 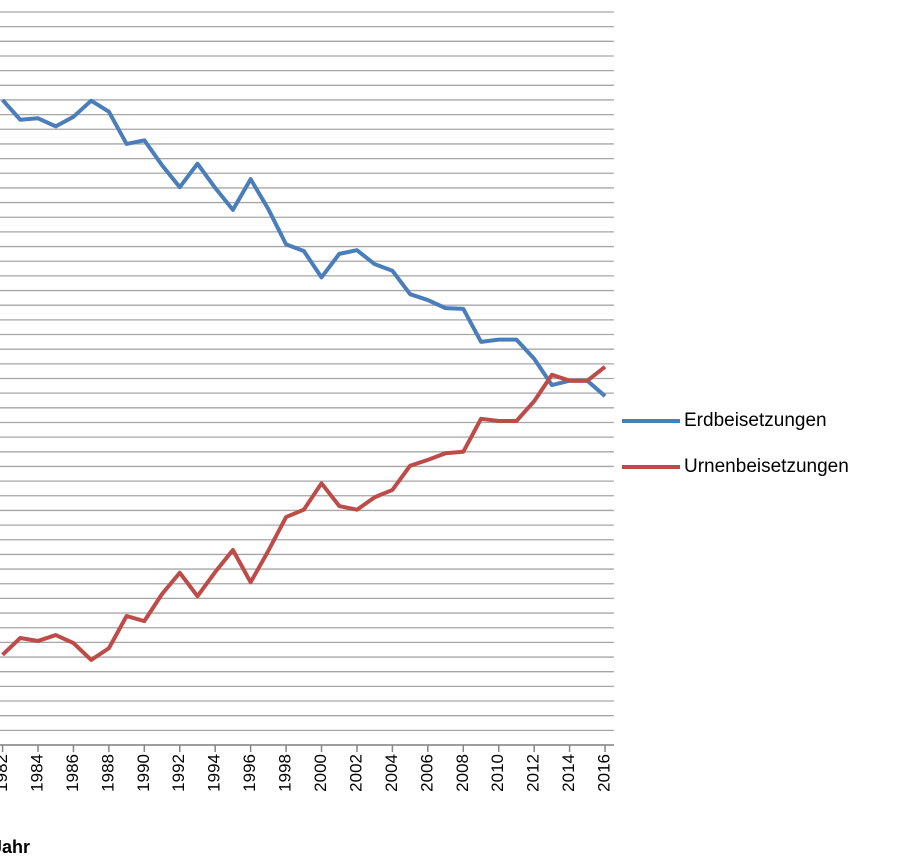 I want to click on x-tick-label: 1990, so click(x=143, y=773).